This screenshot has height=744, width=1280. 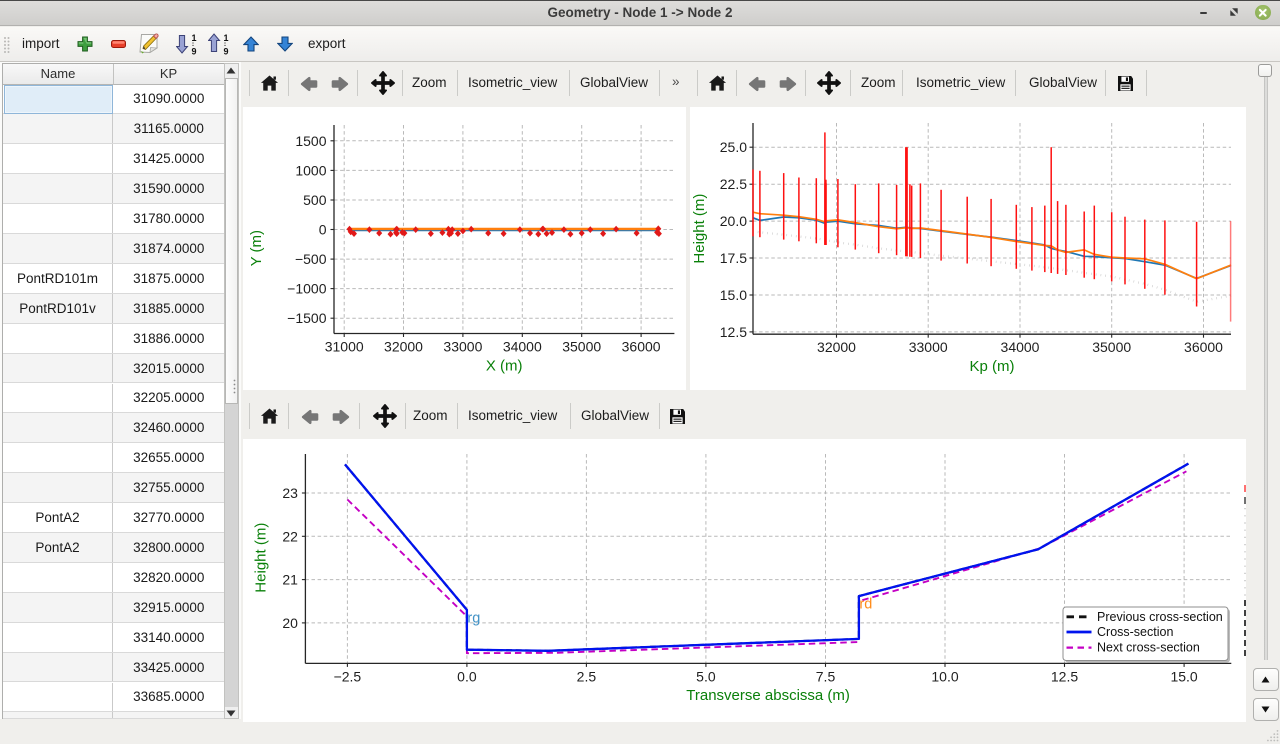 What do you see at coordinates (311, 259) in the screenshot?
I see `svg-text: −500` at bounding box center [311, 259].